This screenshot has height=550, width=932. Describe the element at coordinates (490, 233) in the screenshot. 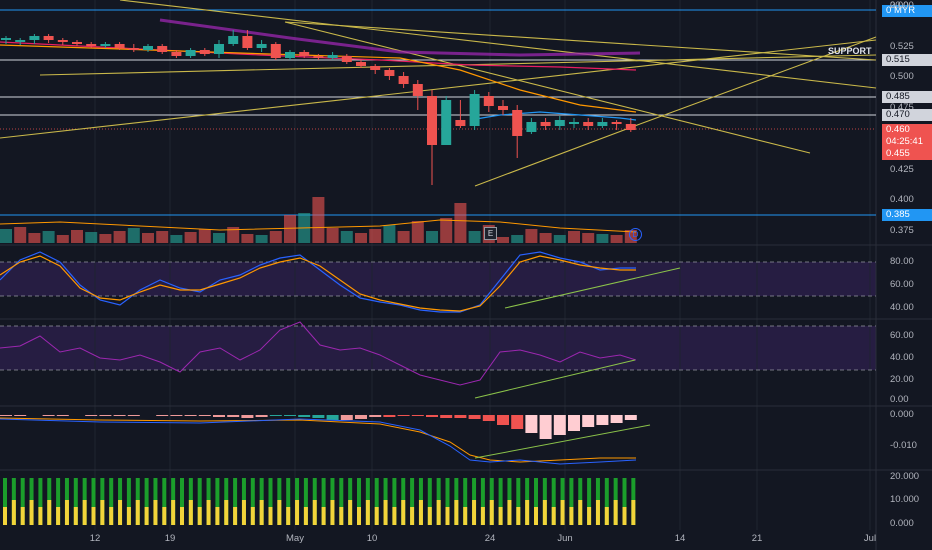

I see `earnings-marker: E` at that location.